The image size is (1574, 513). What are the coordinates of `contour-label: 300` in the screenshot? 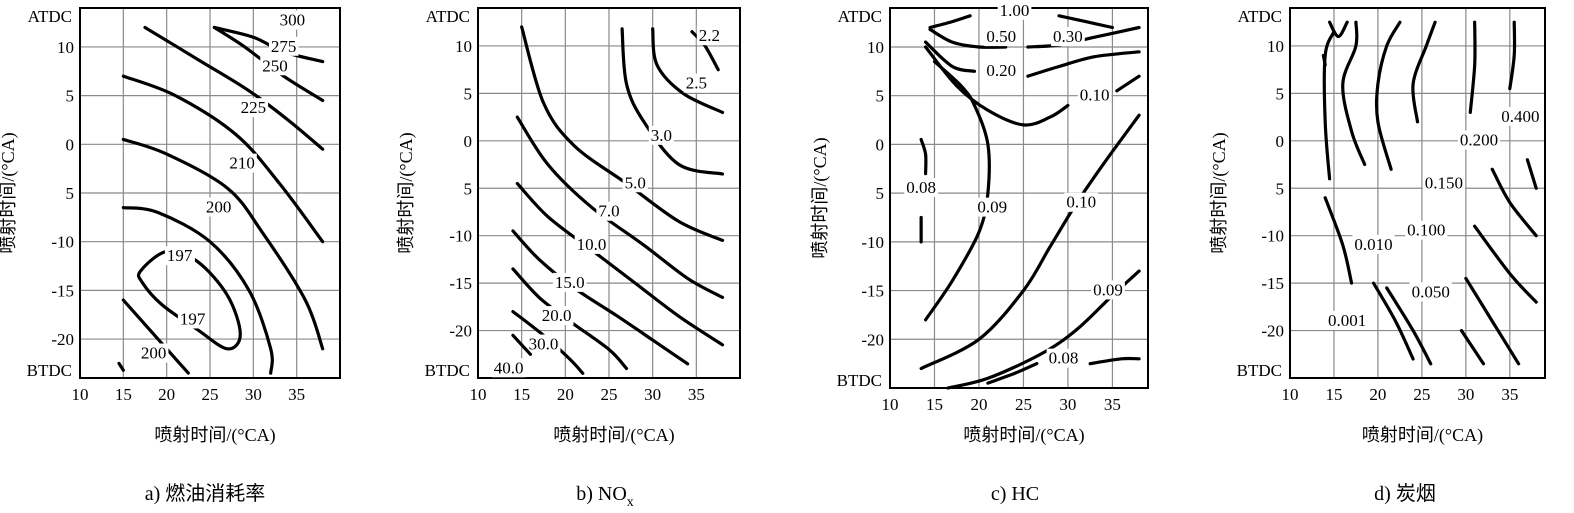 It's located at (293, 20).